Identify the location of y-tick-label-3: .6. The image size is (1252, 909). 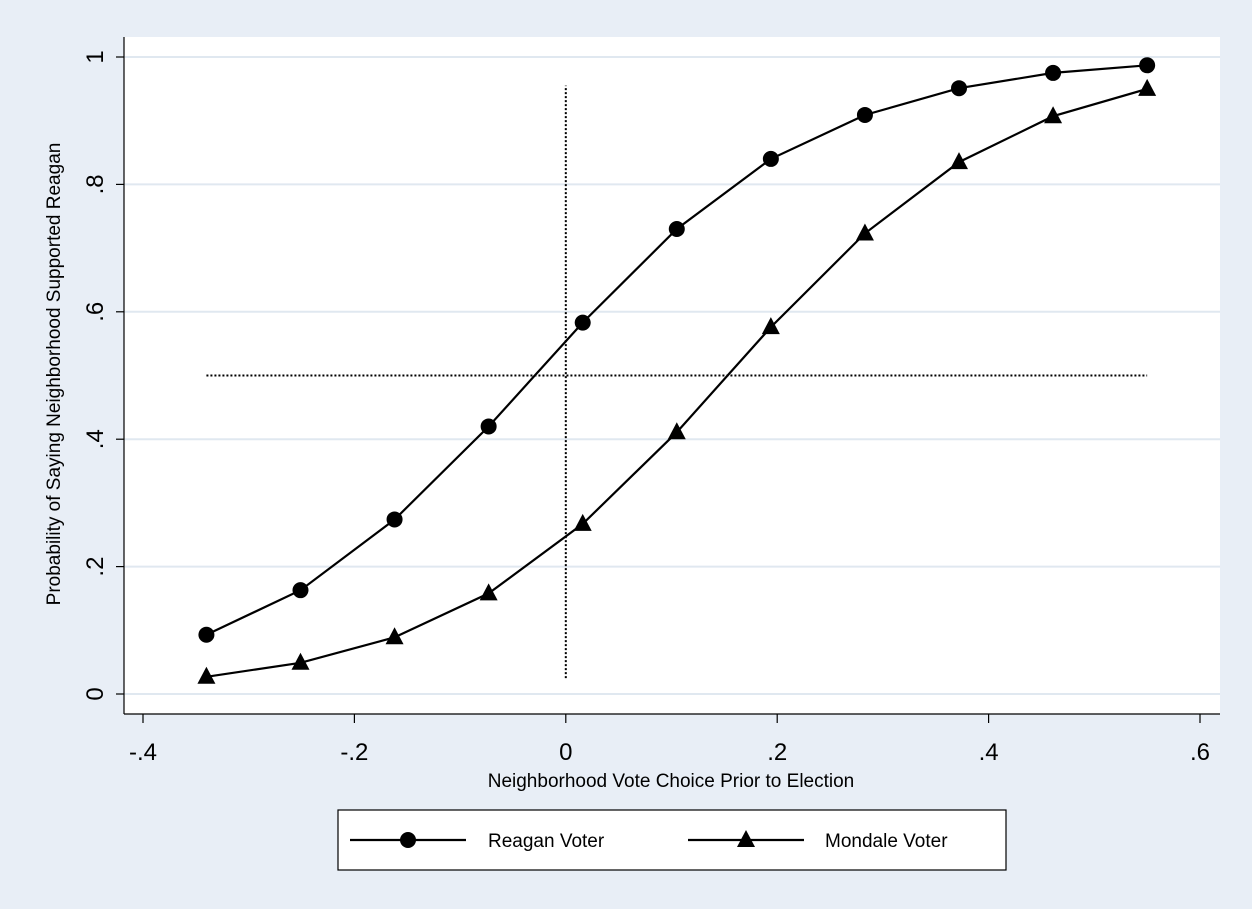
(95, 312).